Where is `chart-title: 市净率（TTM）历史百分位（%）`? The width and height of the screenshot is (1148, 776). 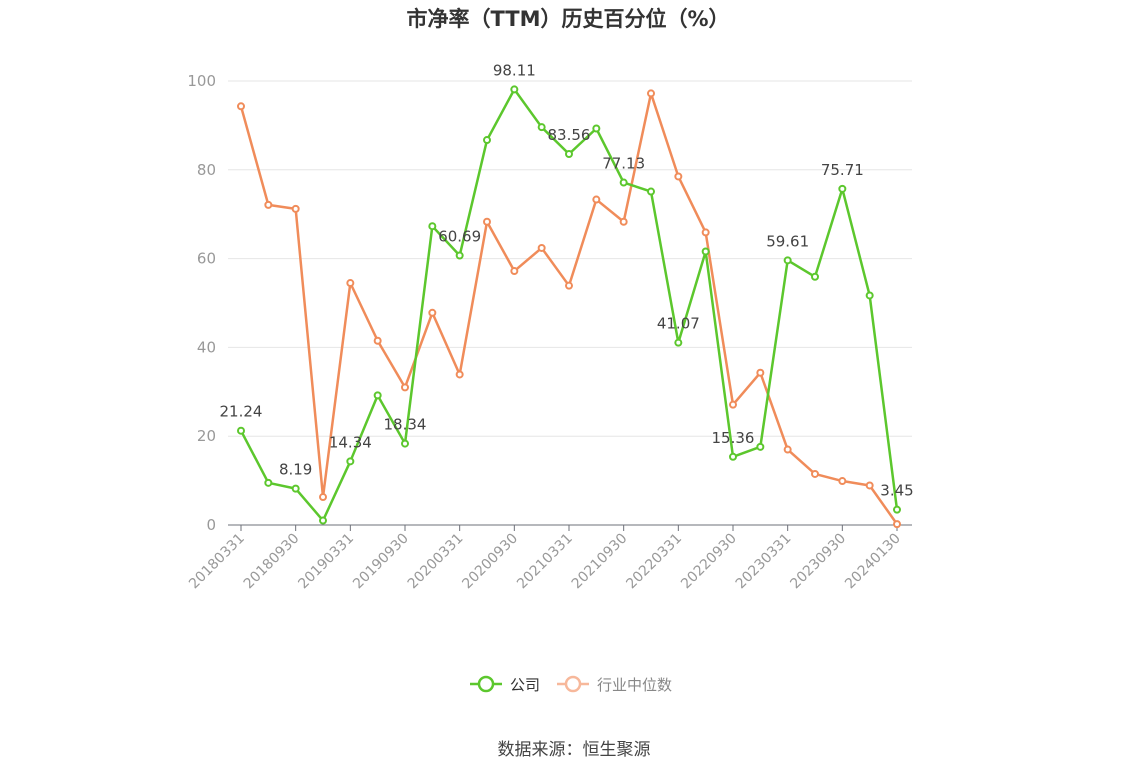
chart-title: 市净率（TTM）历史百分位（%） is located at coordinates (567, 19).